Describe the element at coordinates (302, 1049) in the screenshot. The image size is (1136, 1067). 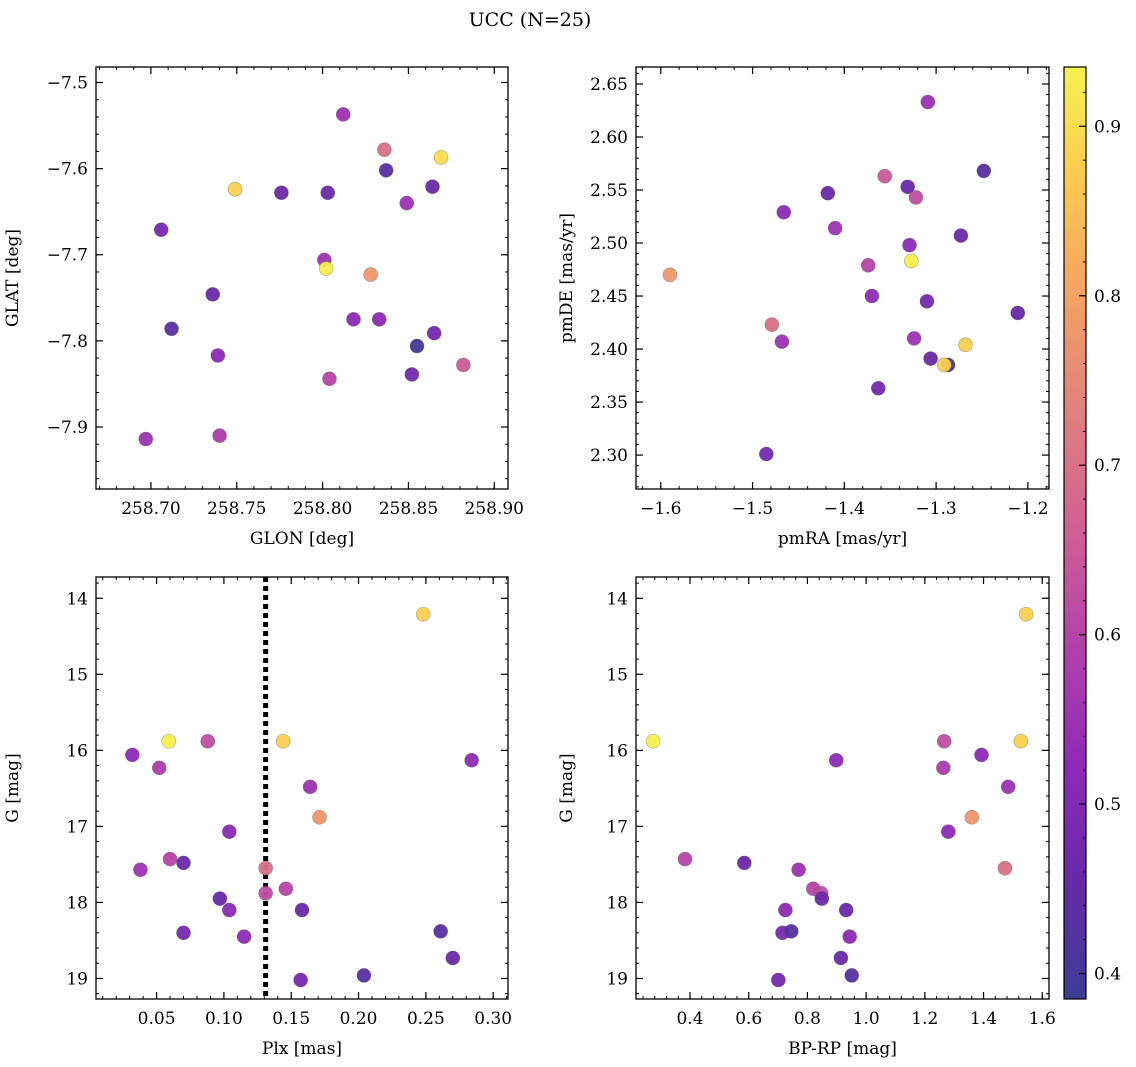
I see `x-axis-label: Plx [mas]` at that location.